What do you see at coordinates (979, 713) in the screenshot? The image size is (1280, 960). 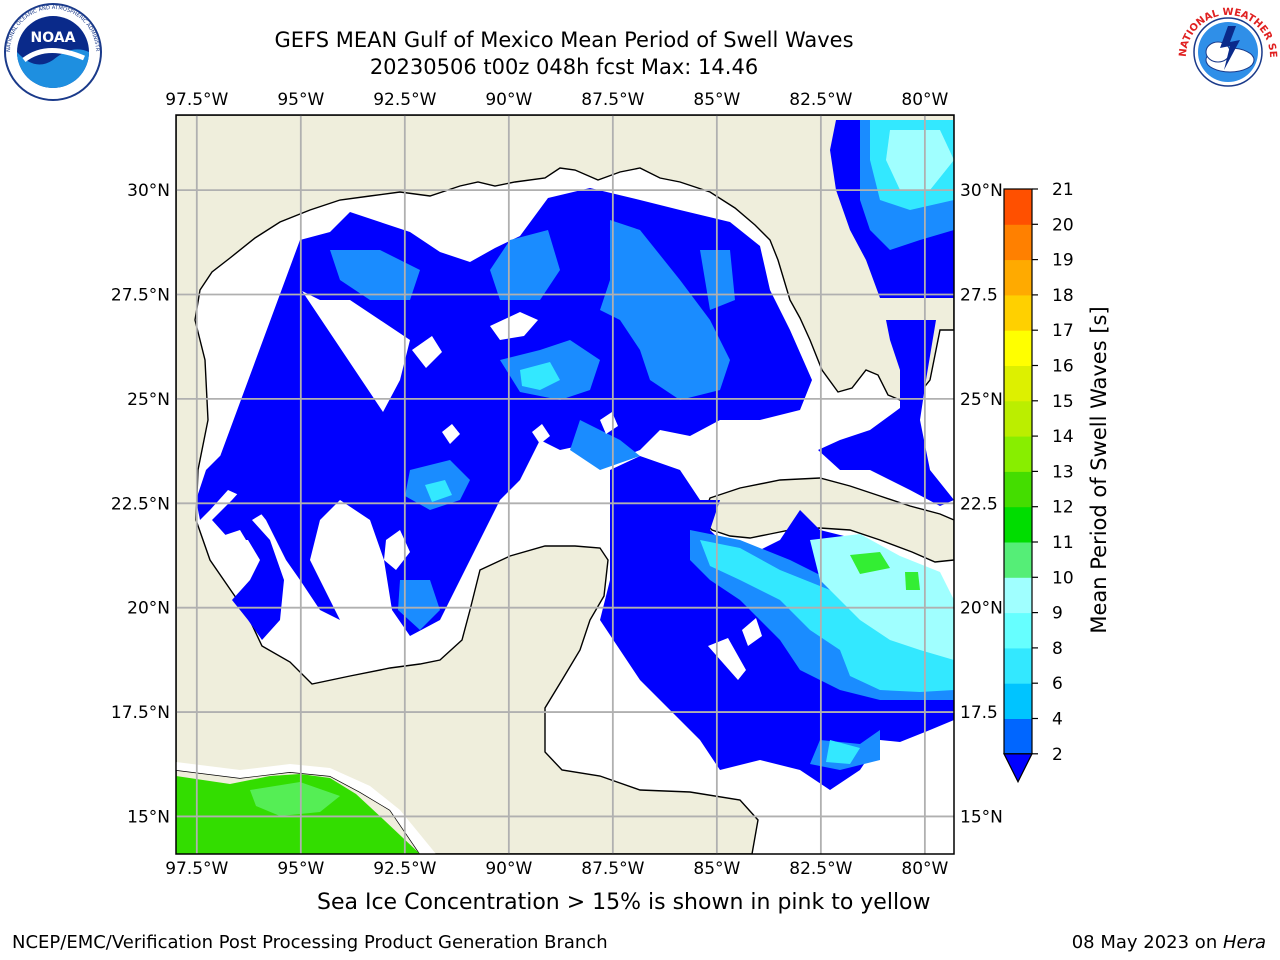 I see `lat-label-right: 17.5` at bounding box center [979, 713].